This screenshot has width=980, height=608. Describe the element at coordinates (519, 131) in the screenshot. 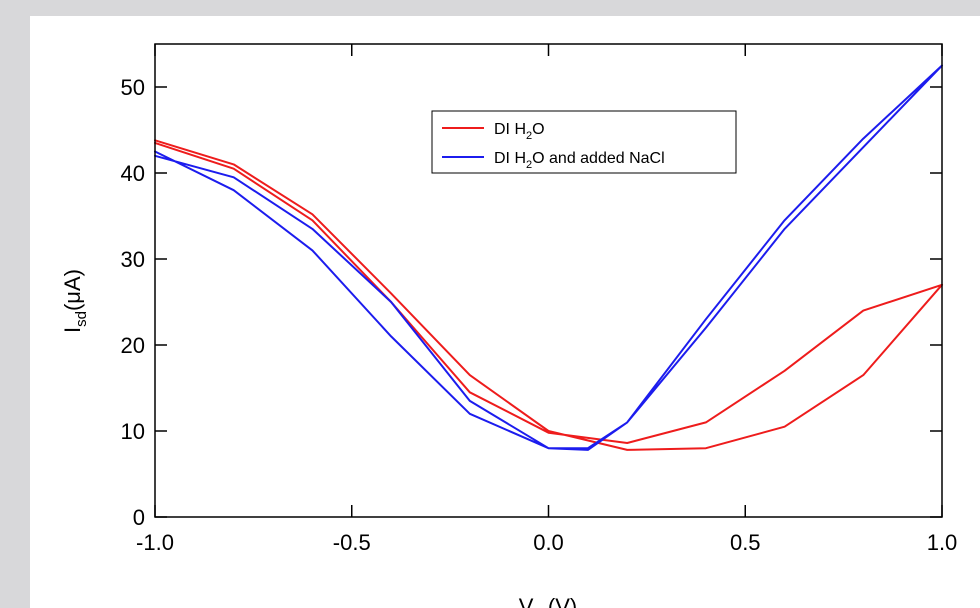

I see `legend-label-di-h2o: DI H2O` at that location.